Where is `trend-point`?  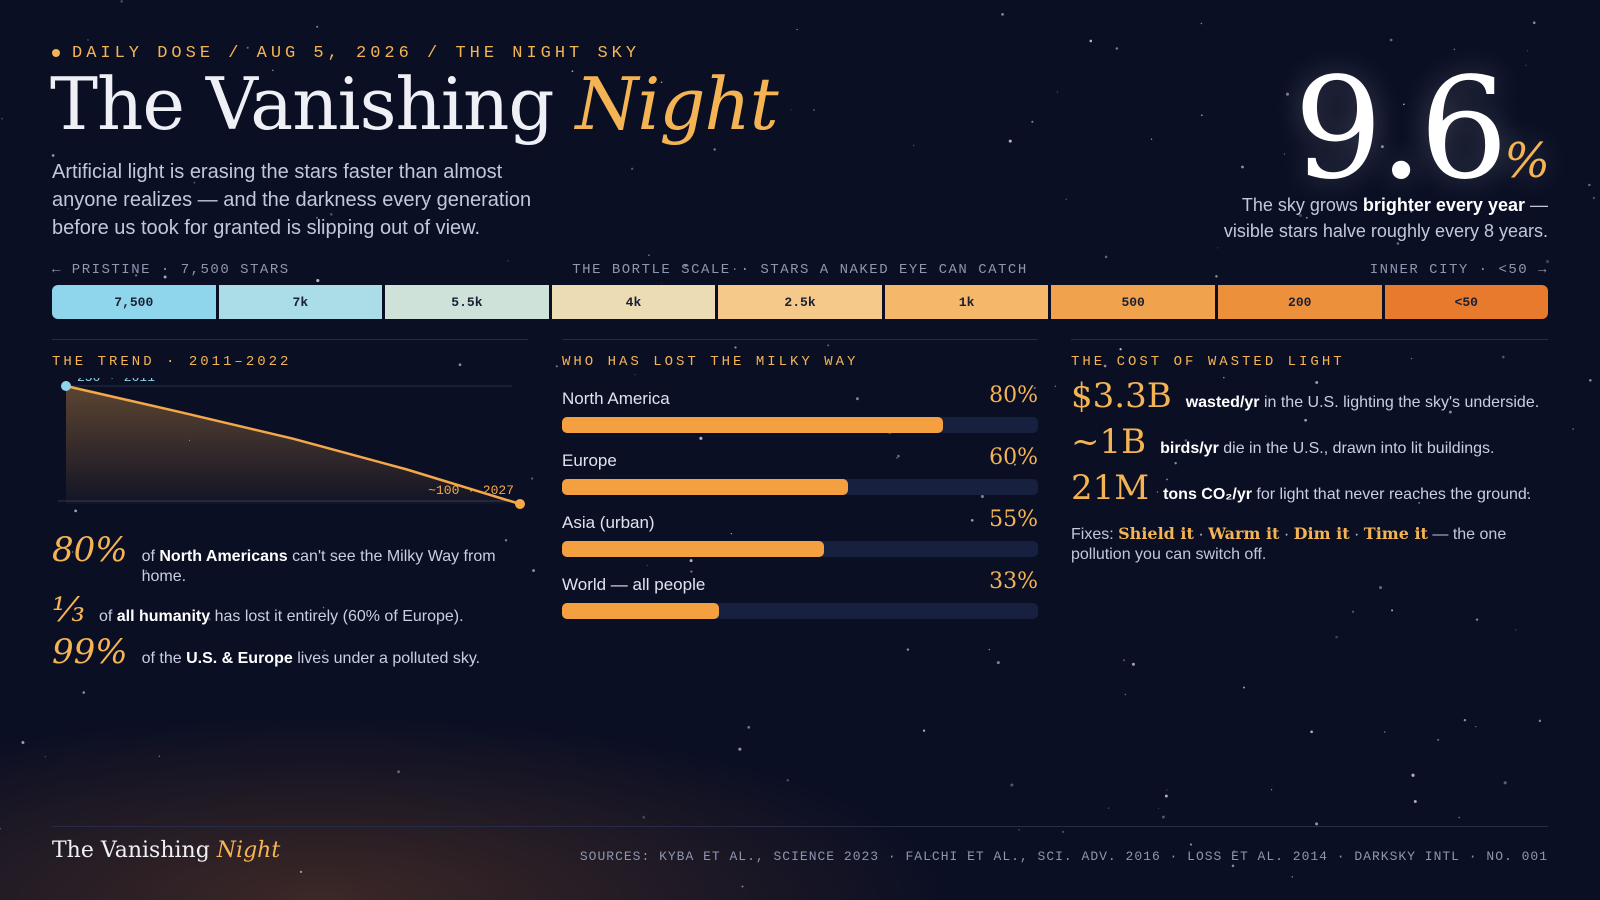
trend-point is located at coordinates (66, 386).